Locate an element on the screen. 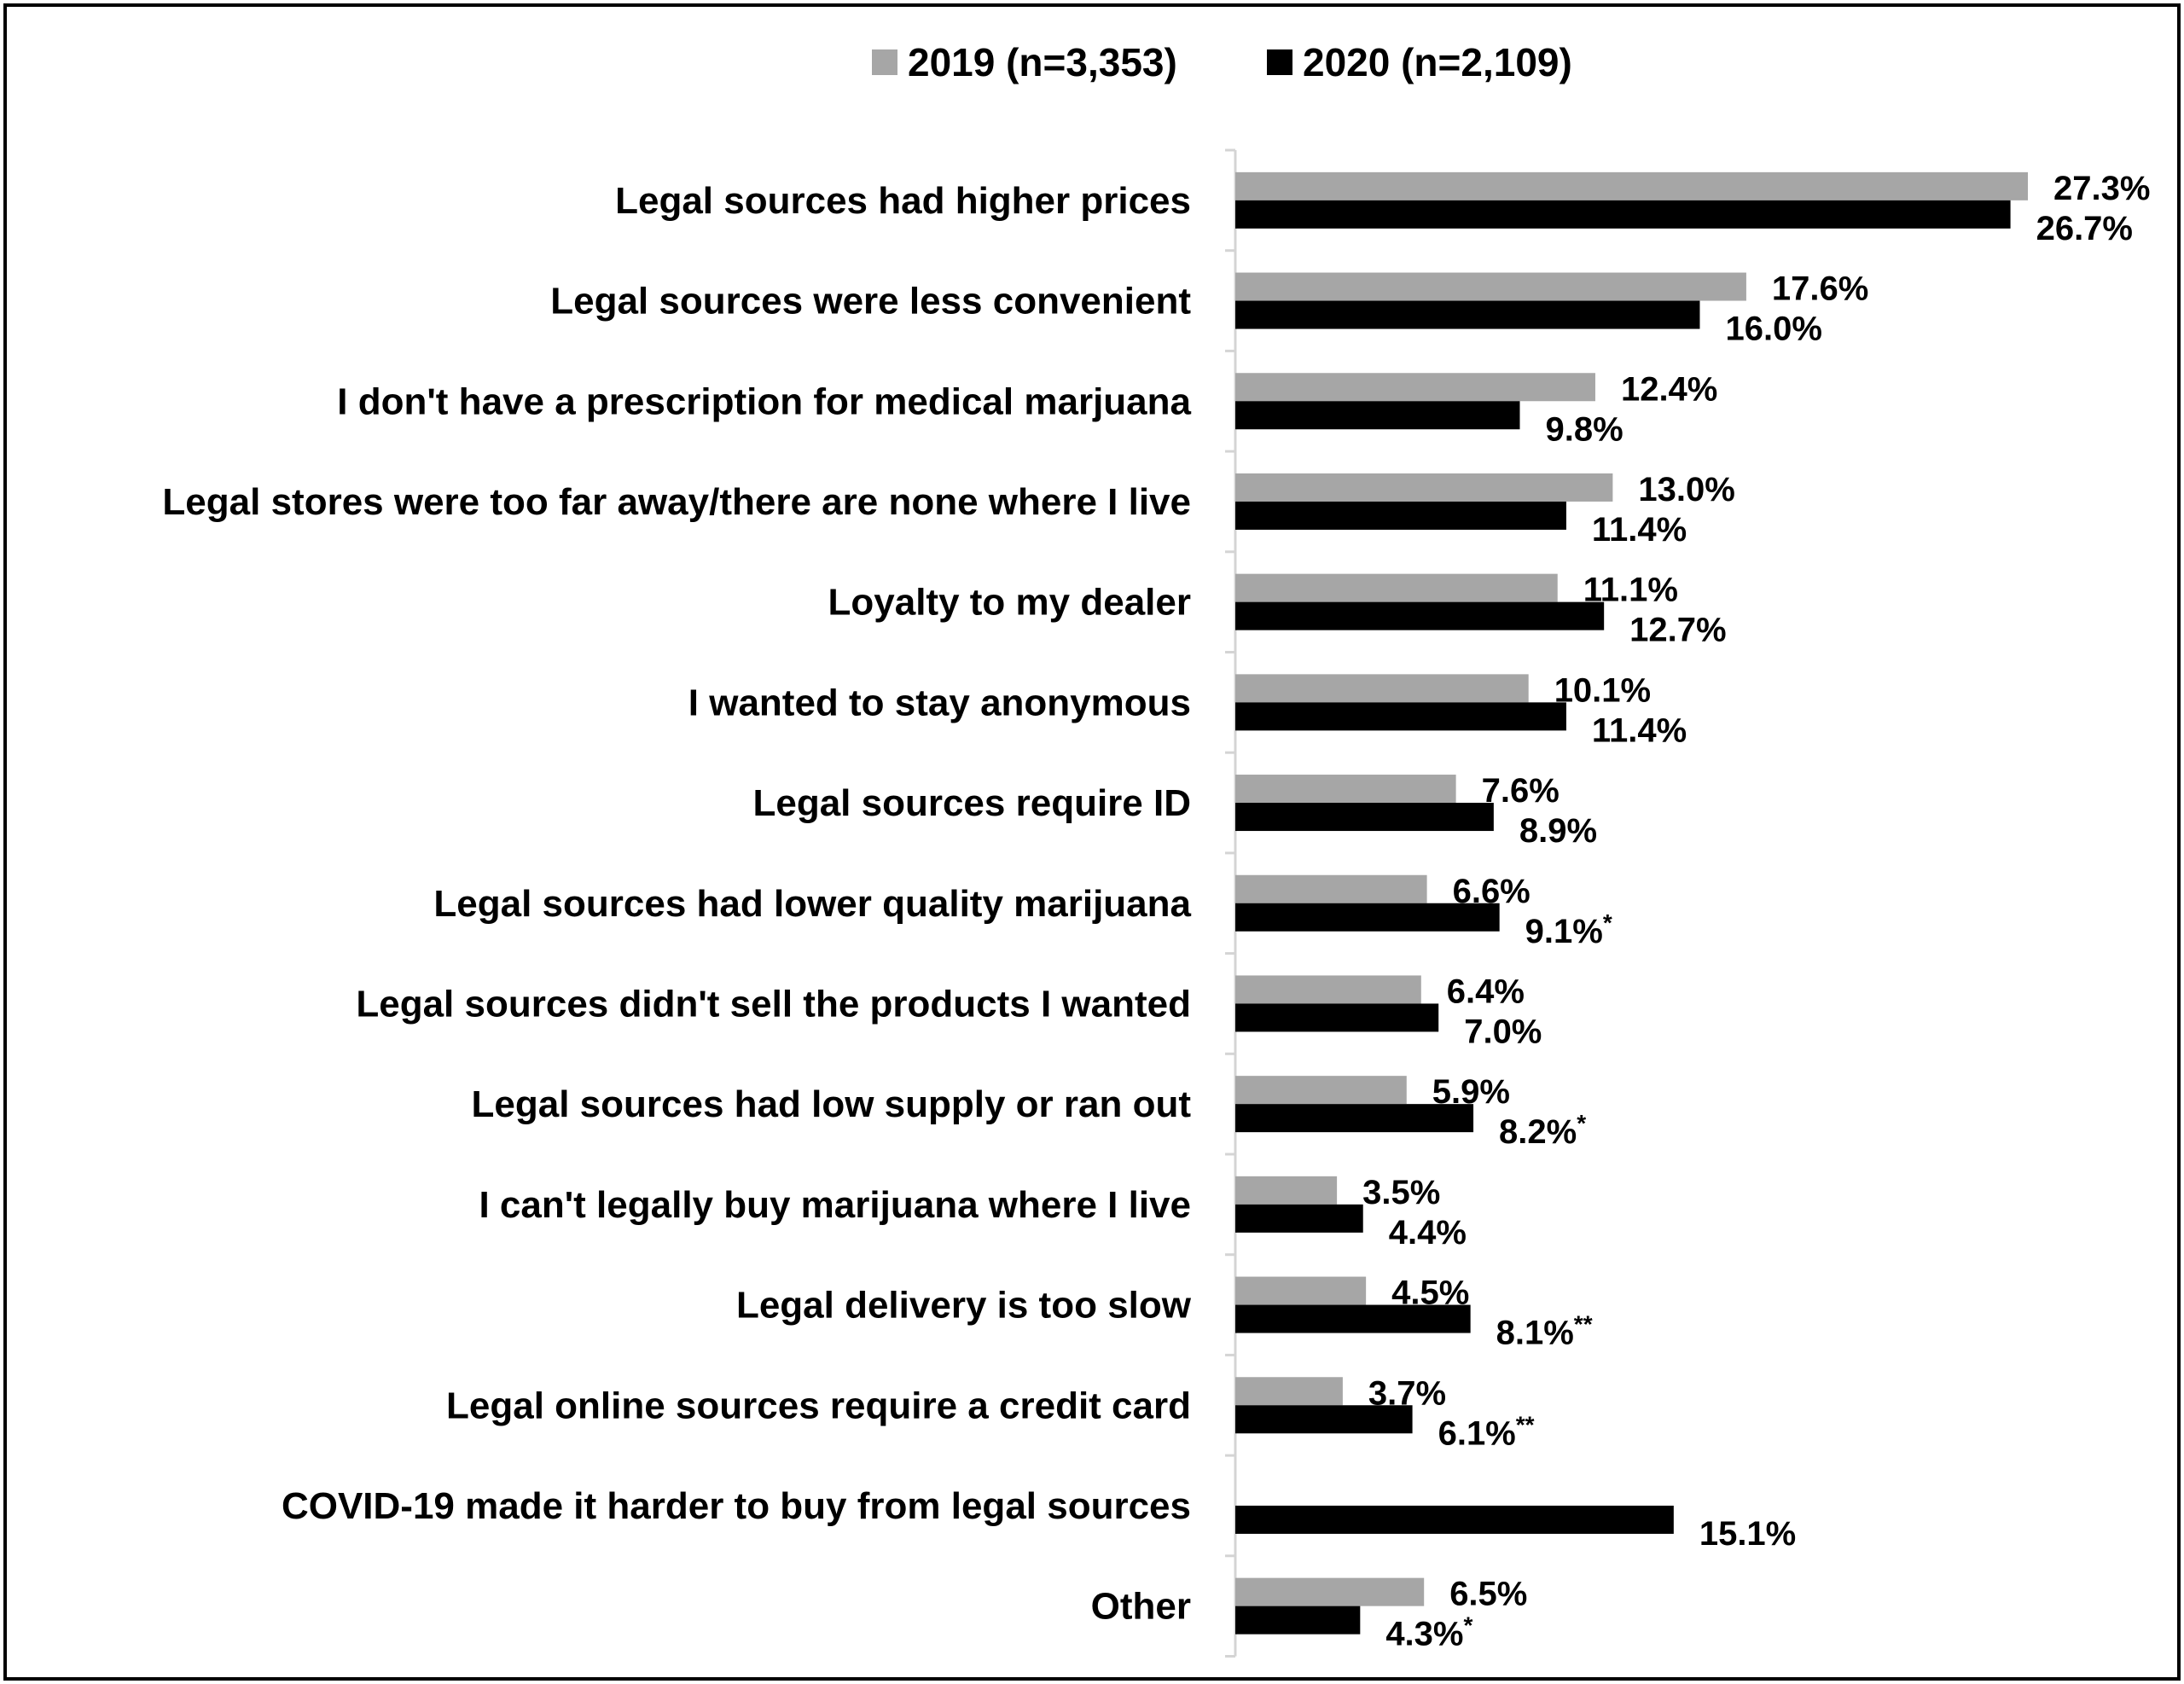 This screenshot has width=2184, height=1684. category-label-legal-sources-require-id: Legal sources require ID is located at coordinates (972, 803).